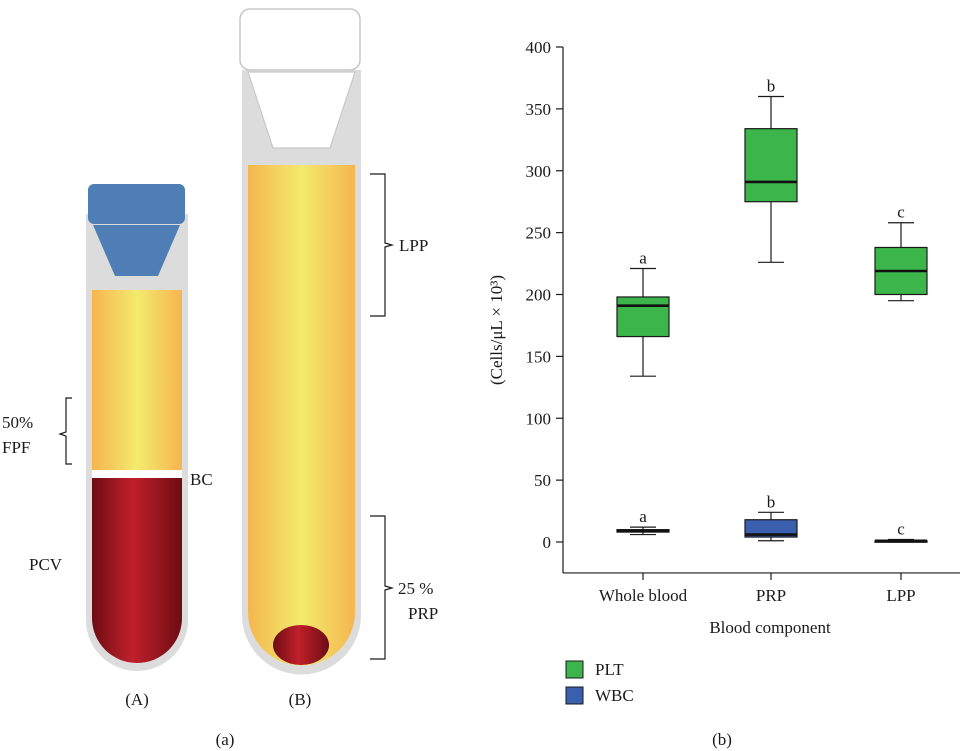 This screenshot has height=751, width=966. What do you see at coordinates (300, 699) in the screenshot?
I see `label-tube-b: (B)` at bounding box center [300, 699].